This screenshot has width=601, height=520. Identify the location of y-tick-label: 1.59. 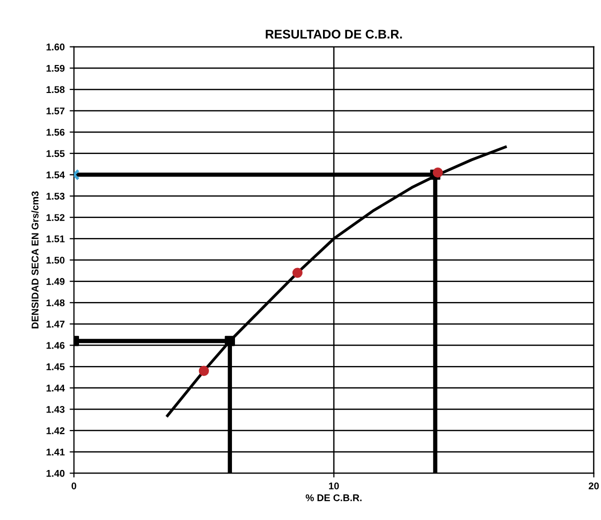
(55, 68).